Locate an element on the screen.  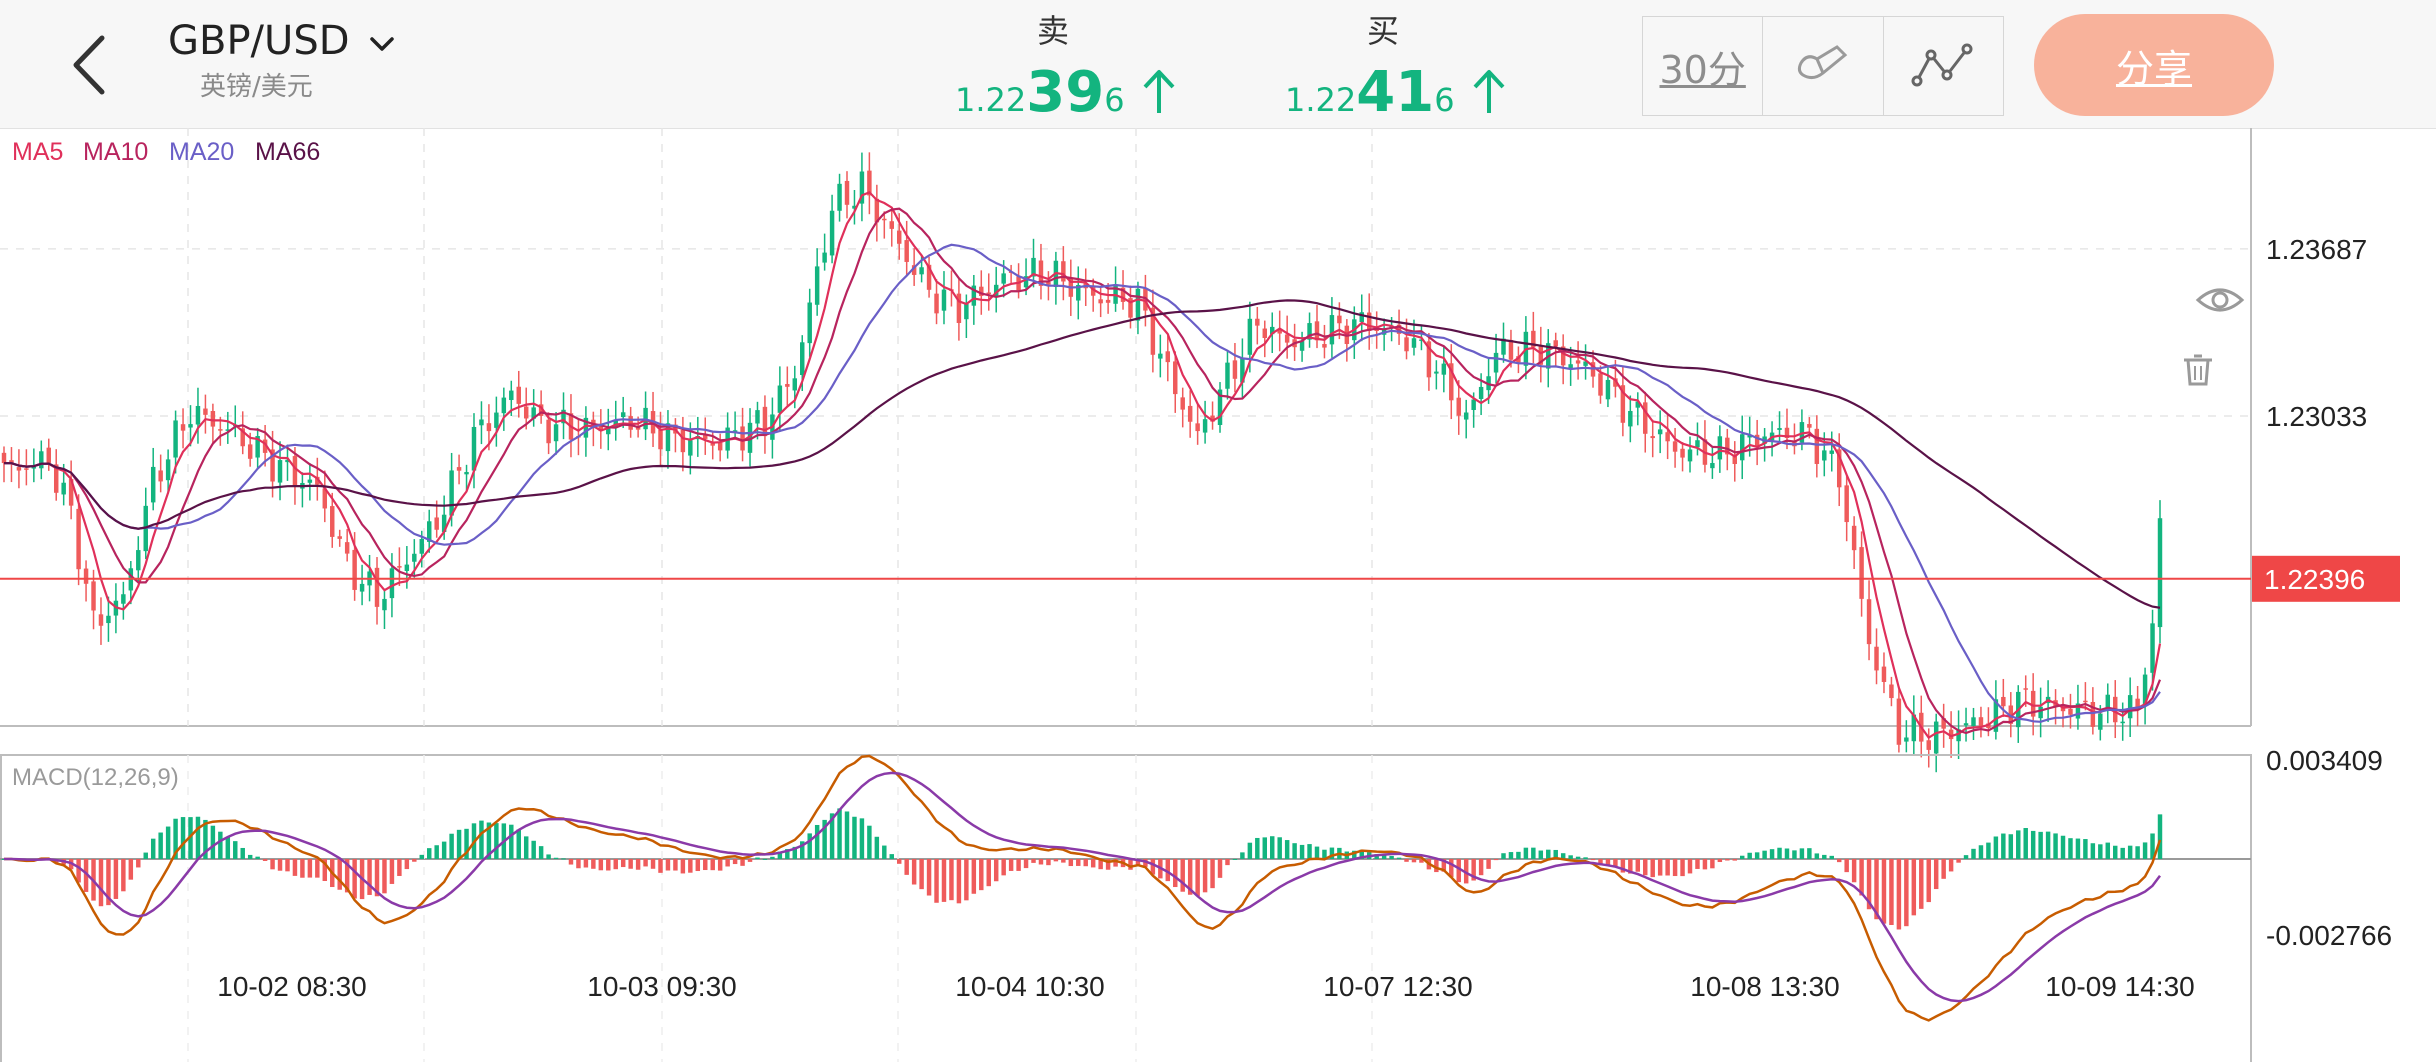
eye-icon is located at coordinates (2220, 300).